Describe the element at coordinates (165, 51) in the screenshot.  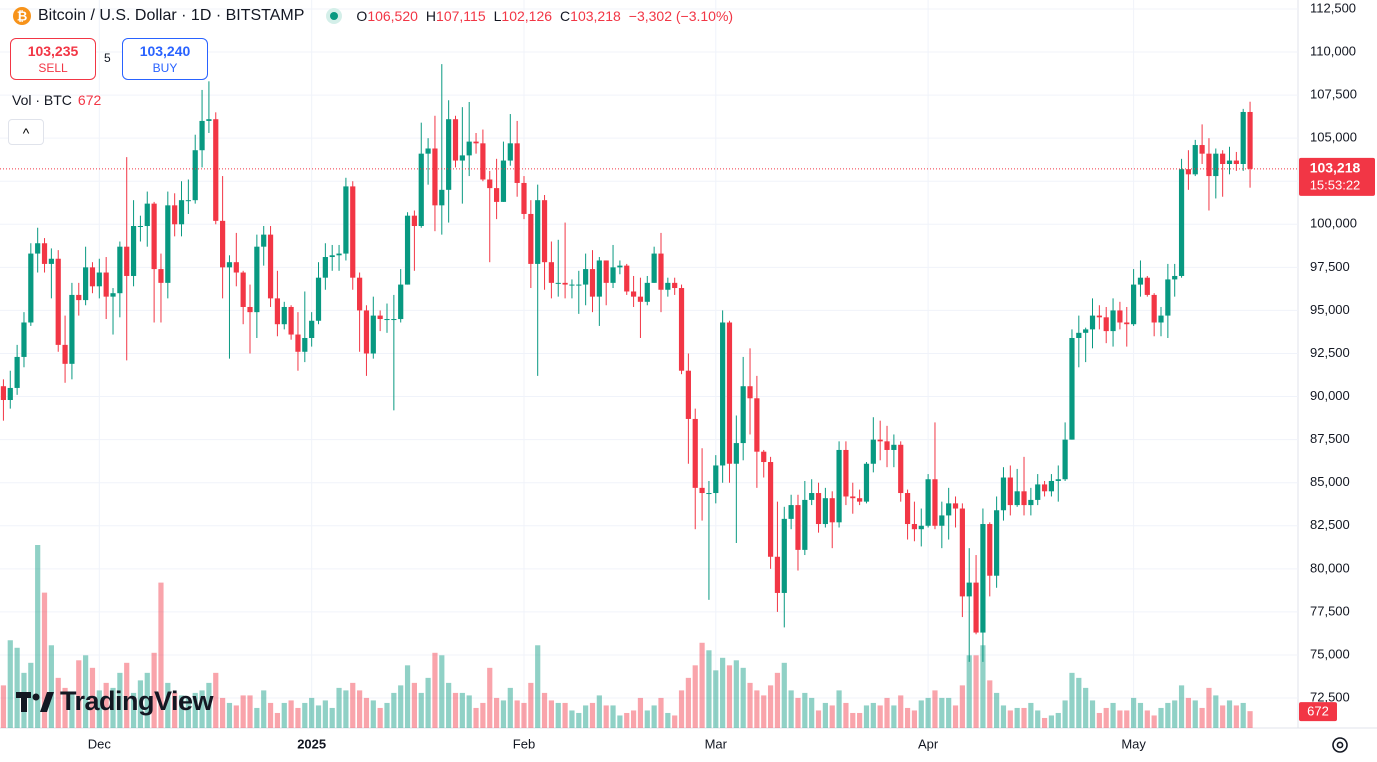
I see `buy-price: 103,240` at that location.